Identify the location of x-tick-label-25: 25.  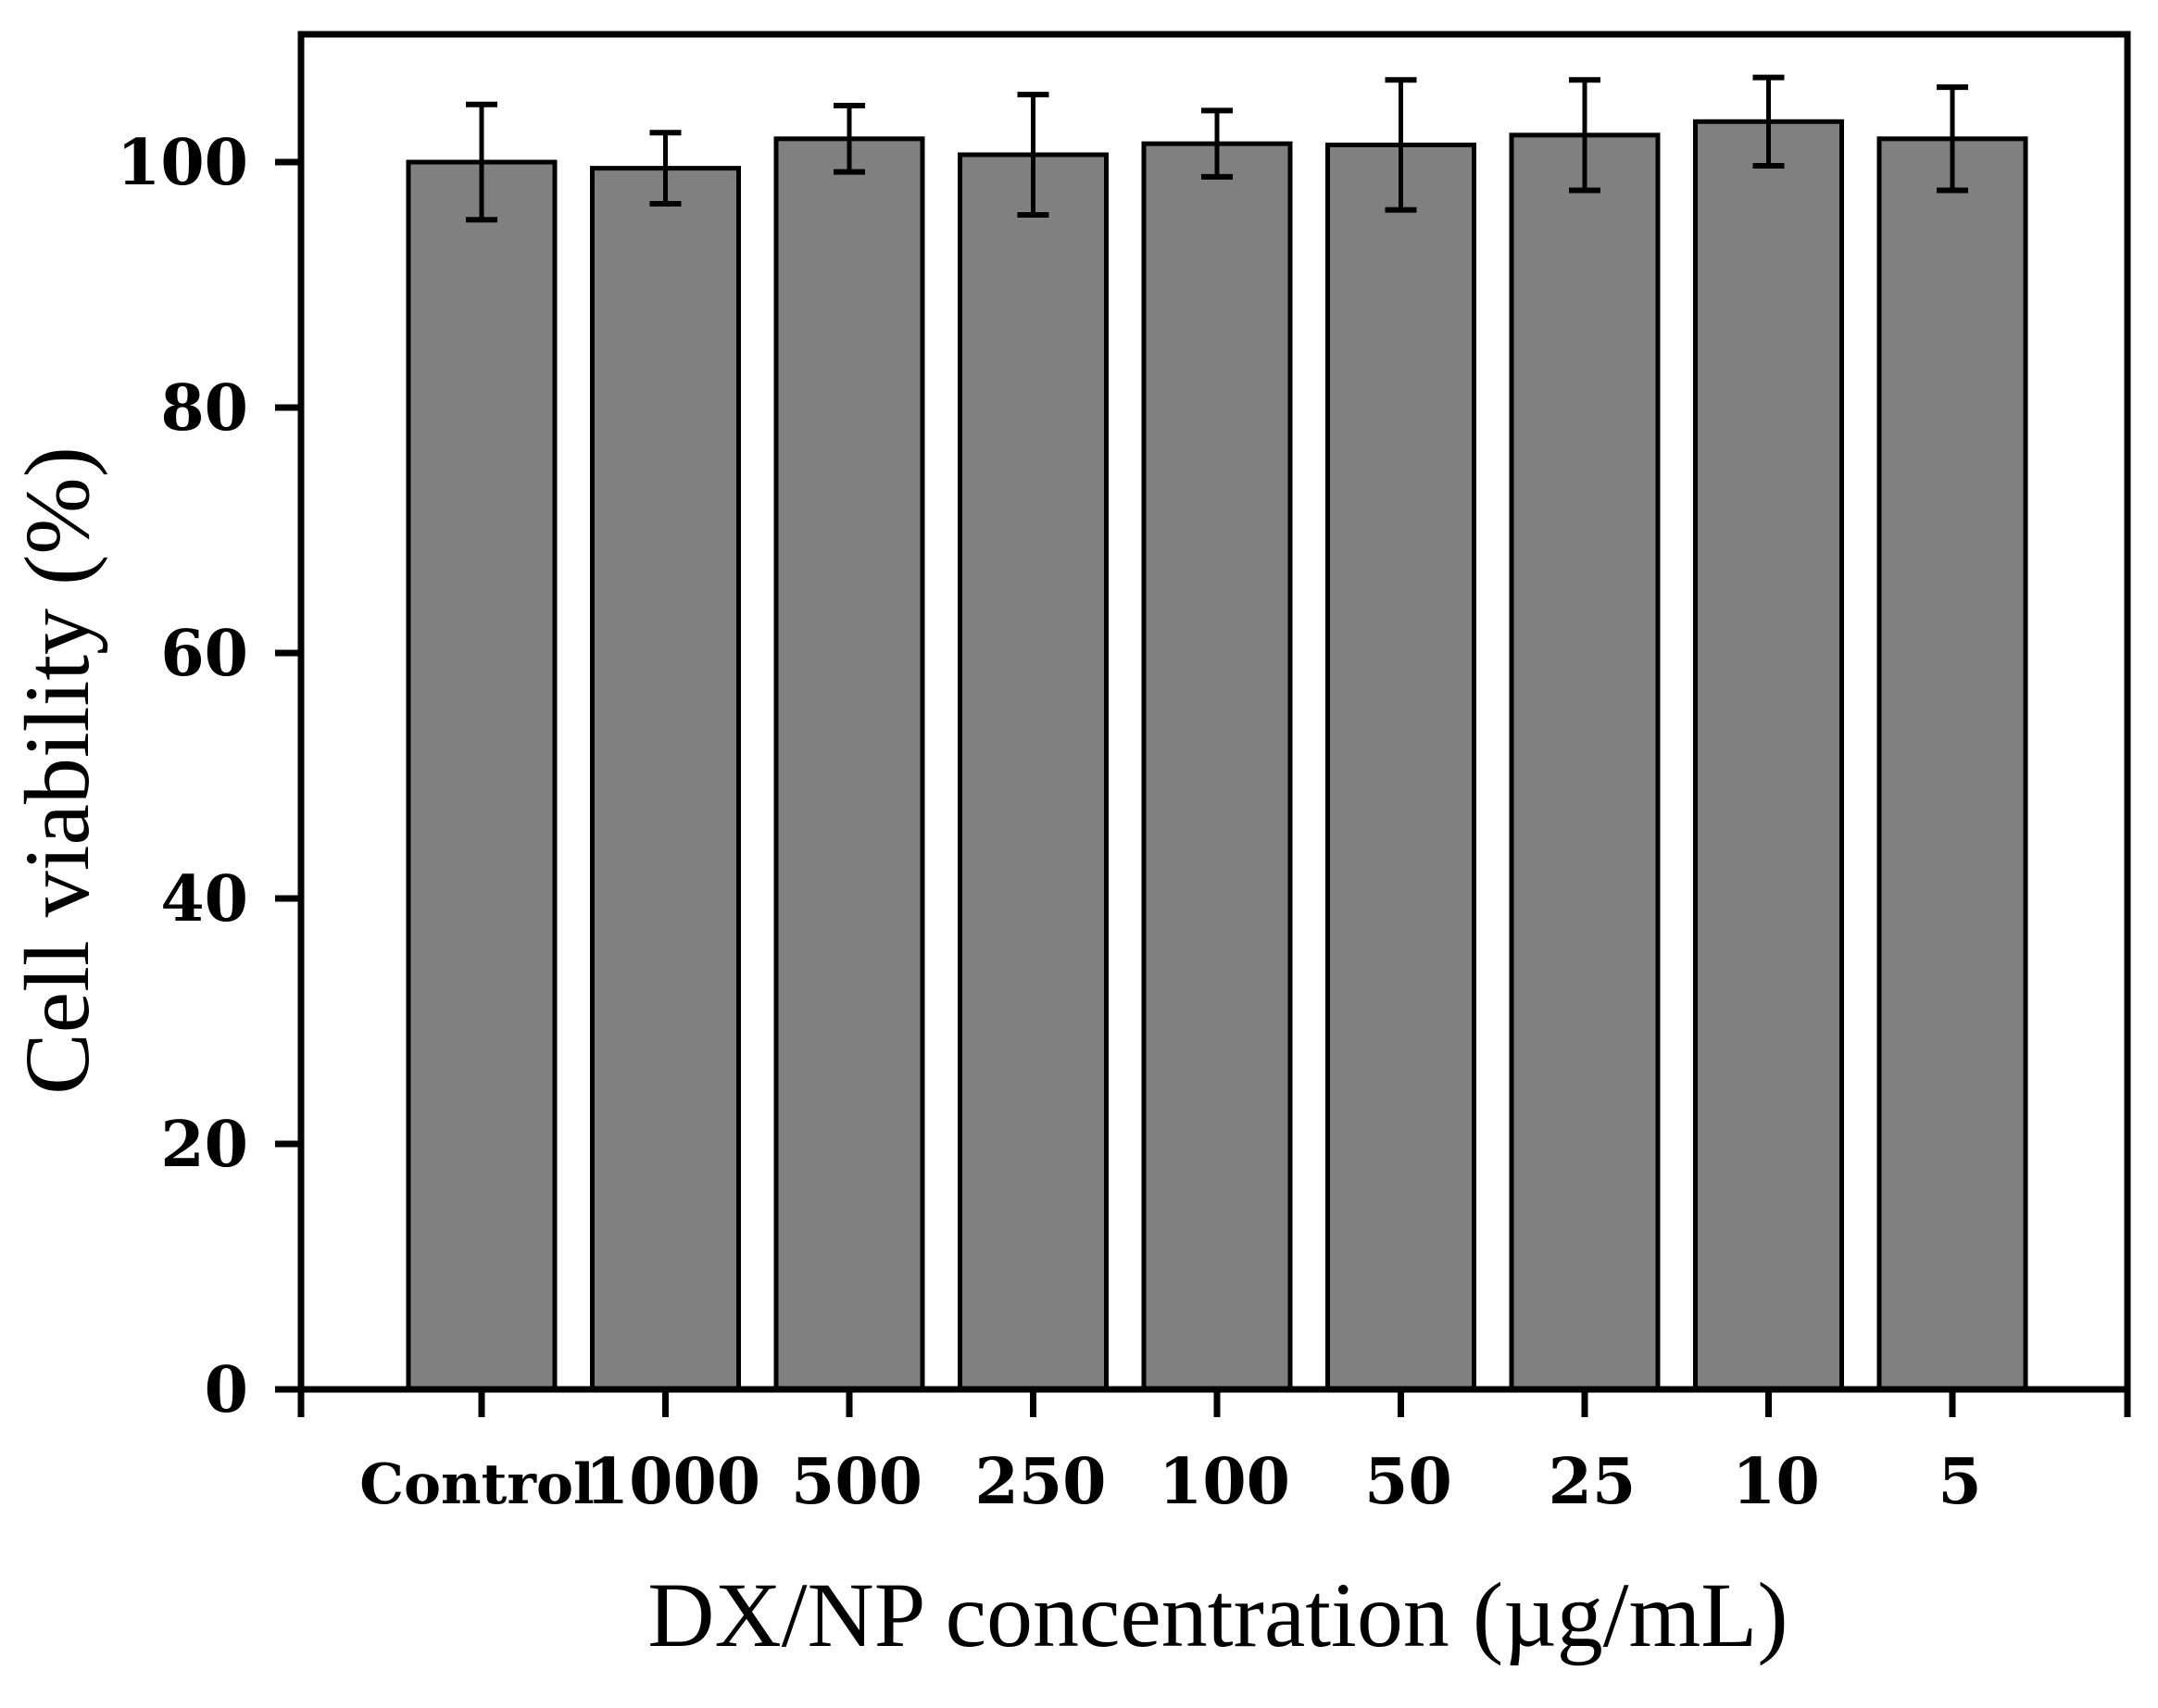
(1593, 1482).